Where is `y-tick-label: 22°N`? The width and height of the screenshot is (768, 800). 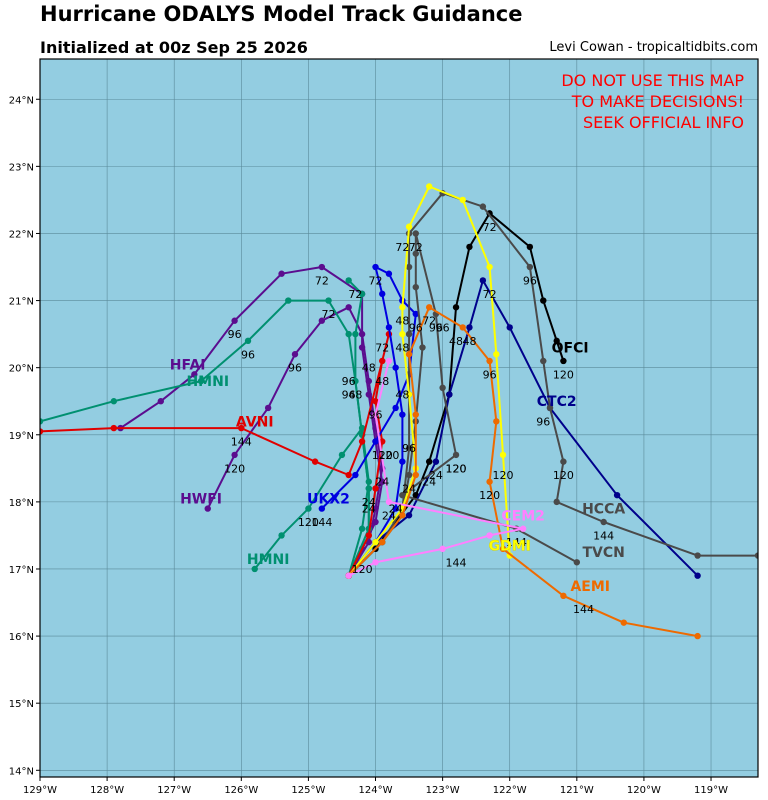
y-tick-label: 22°N is located at coordinates (21, 234).